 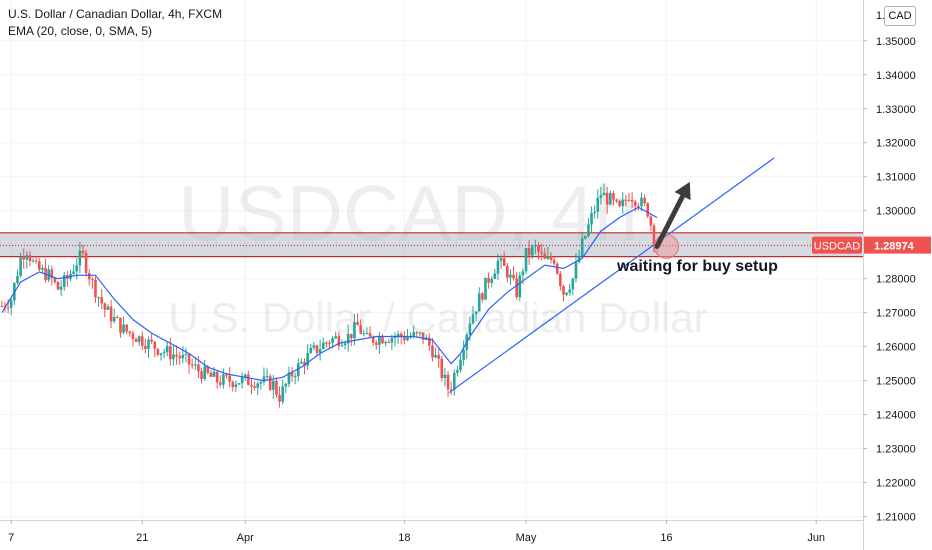 What do you see at coordinates (437, 317) in the screenshot?
I see `watermark-description: U.S. Dollar / Canadian Dollar` at bounding box center [437, 317].